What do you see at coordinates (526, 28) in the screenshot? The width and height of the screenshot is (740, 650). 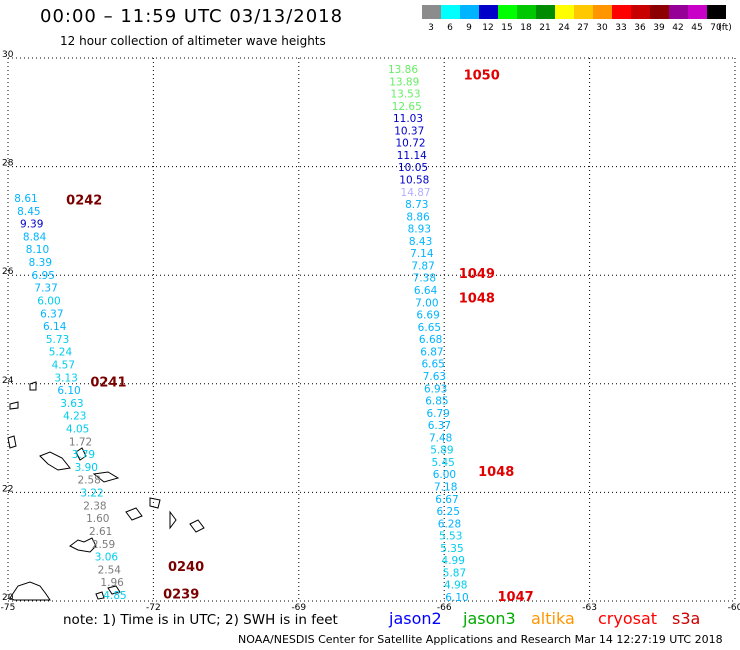 I see `legend-label: 18` at bounding box center [526, 28].